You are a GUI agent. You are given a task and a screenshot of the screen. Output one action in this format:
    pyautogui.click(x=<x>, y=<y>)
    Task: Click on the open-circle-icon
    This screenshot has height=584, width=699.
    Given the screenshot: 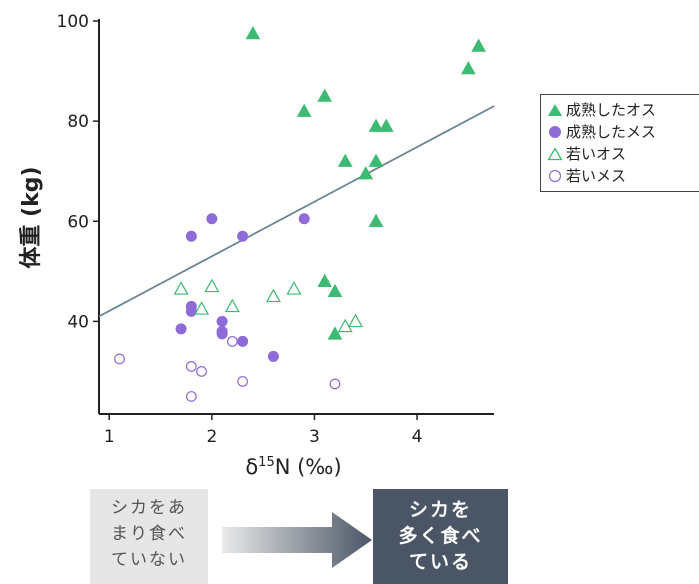 What is the action you would take?
    pyautogui.click(x=555, y=176)
    